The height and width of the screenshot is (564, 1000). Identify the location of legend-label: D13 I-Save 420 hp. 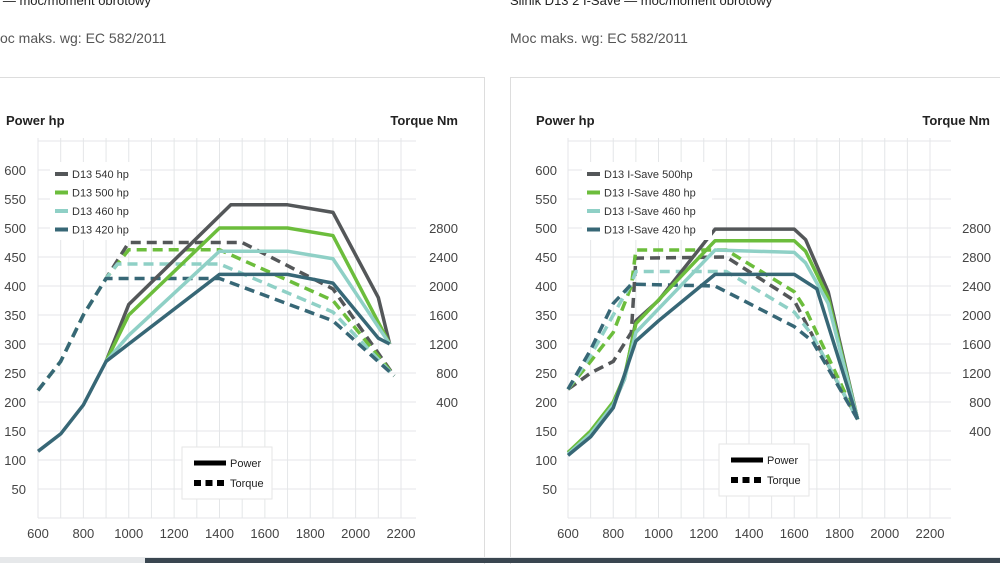
(650, 231).